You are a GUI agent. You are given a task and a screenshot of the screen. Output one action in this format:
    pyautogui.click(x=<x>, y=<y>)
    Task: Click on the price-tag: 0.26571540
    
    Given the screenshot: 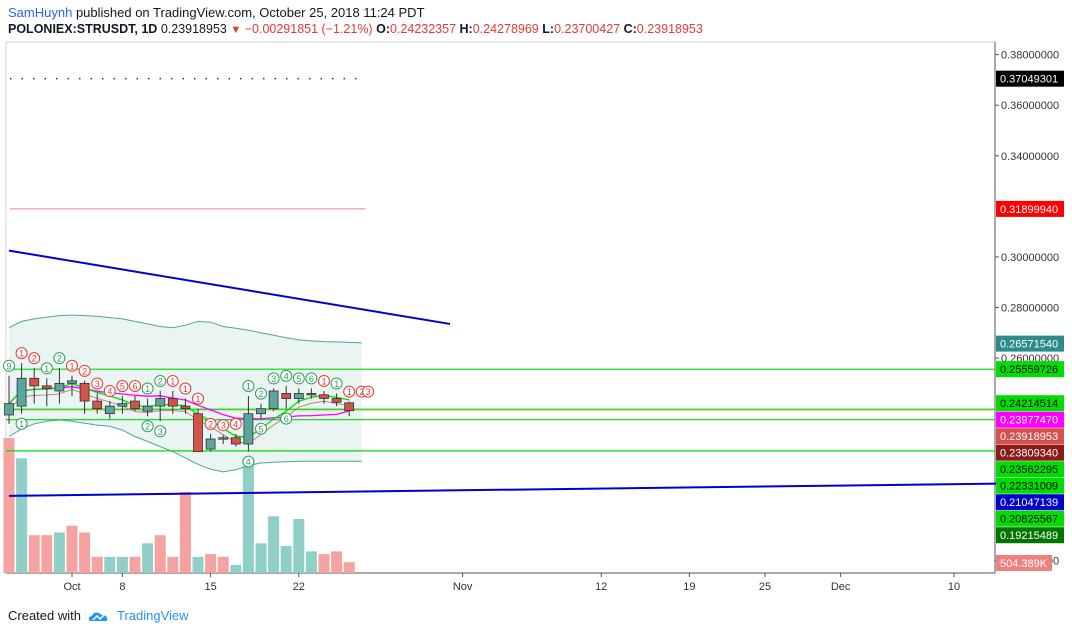 What is the action you would take?
    pyautogui.click(x=1030, y=343)
    